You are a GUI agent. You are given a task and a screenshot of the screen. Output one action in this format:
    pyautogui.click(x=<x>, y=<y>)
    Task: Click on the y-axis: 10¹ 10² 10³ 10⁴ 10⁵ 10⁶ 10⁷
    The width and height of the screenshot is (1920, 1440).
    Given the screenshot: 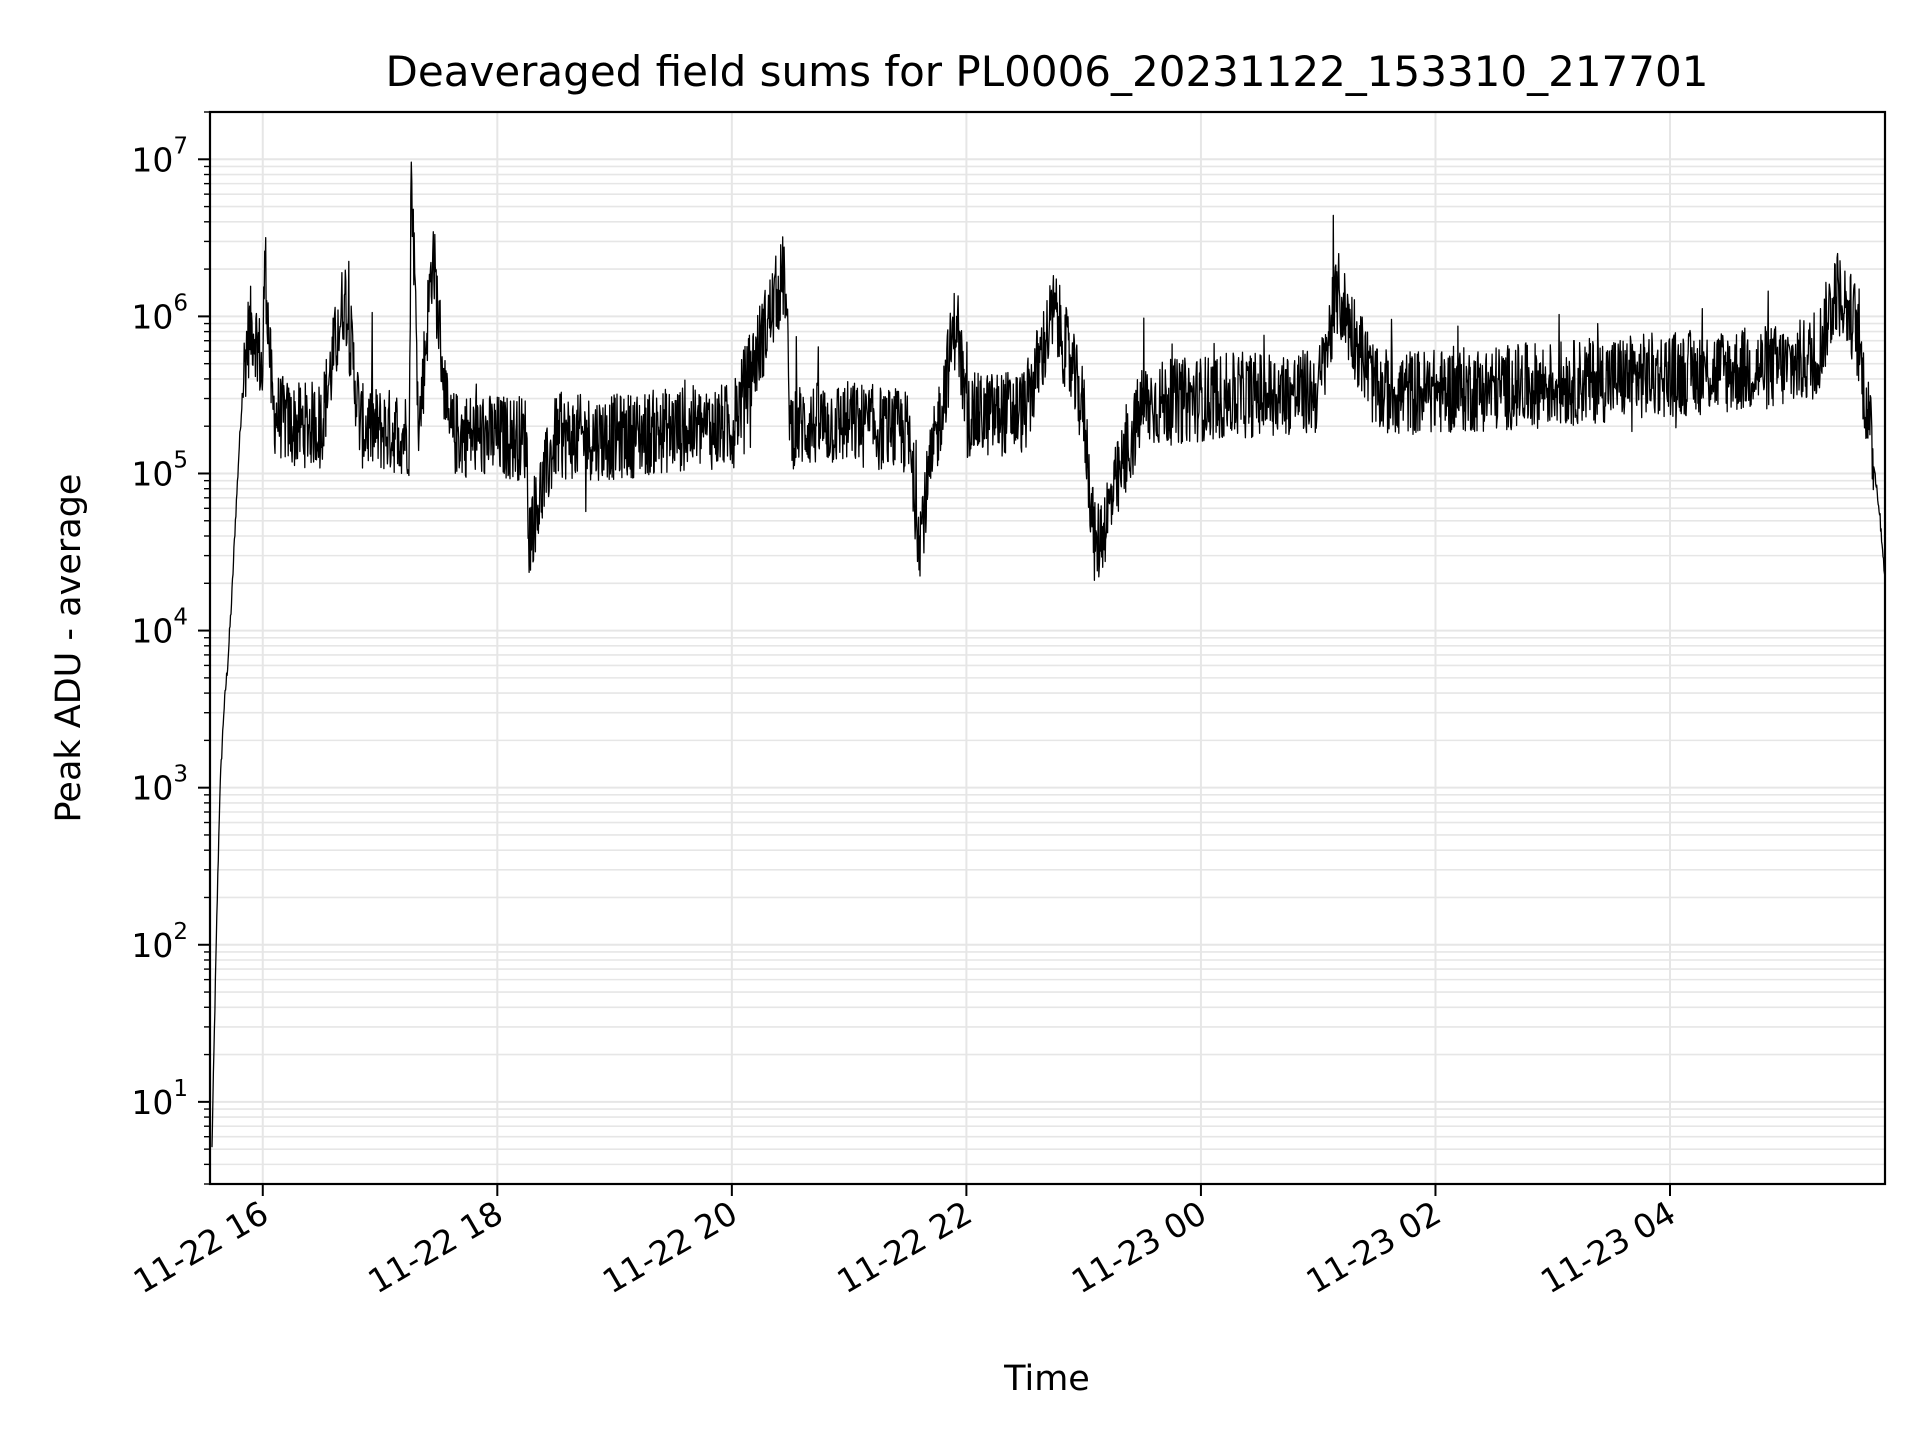 What is the action you would take?
    pyautogui.click(x=170, y=648)
    